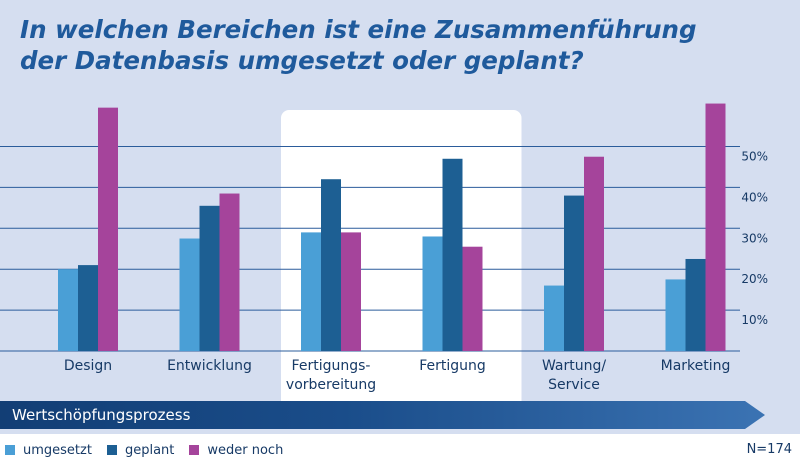 The width and height of the screenshot is (800, 464). Describe the element at coordinates (101, 415) in the screenshot. I see `x-axis-label: Wertschöpfungsprozess` at that location.